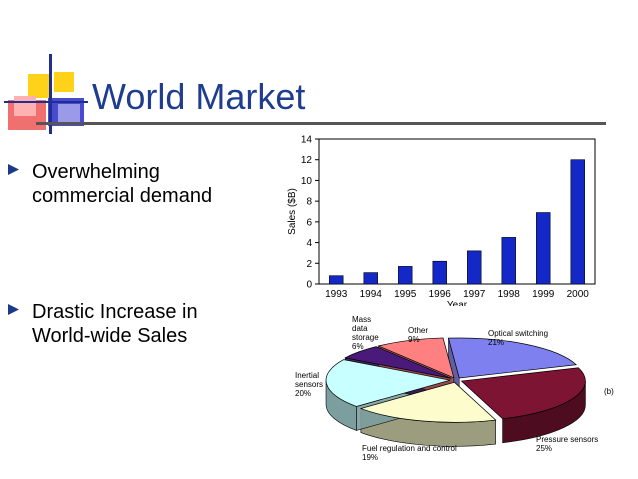 Image resolution: width=638 pixels, height=479 pixels. I want to click on y-tick-label: 10, so click(307, 181).